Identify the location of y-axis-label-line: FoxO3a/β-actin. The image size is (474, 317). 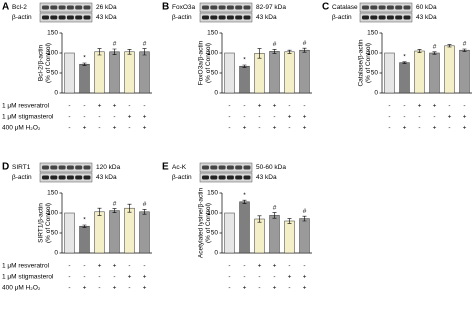
(200, 62).